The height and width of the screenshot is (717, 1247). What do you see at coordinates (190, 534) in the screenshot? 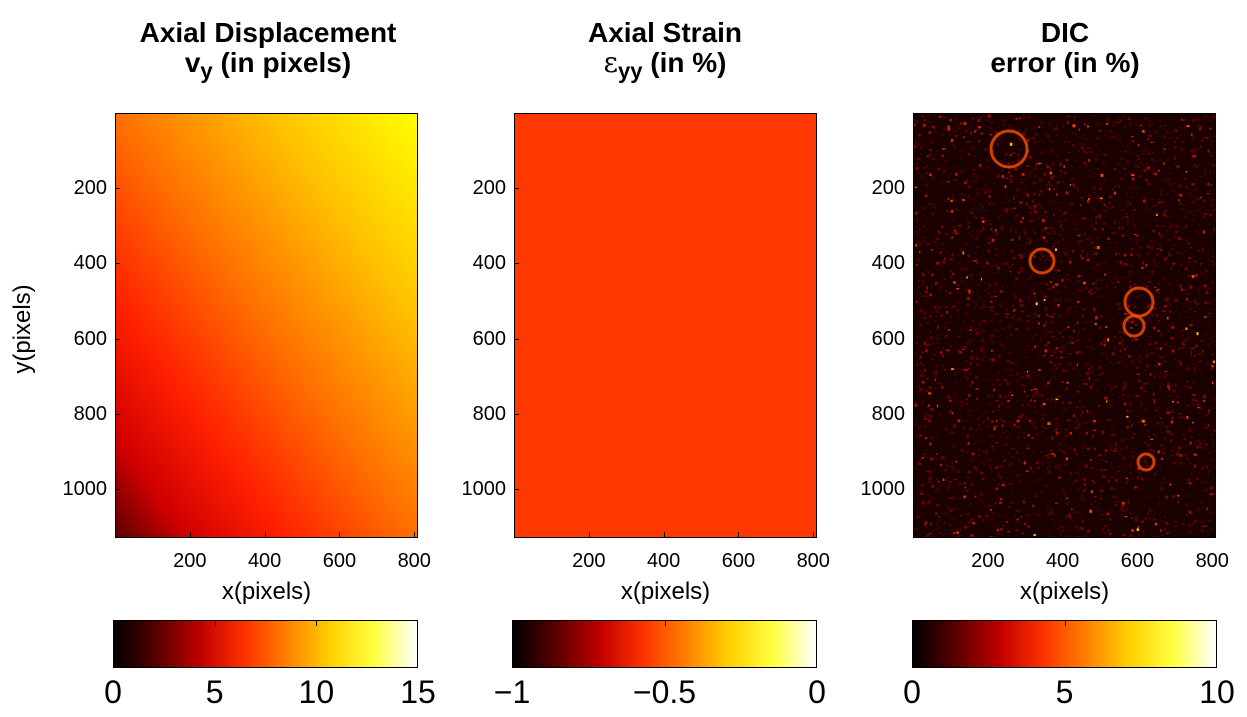
I see `x-tick-mark` at bounding box center [190, 534].